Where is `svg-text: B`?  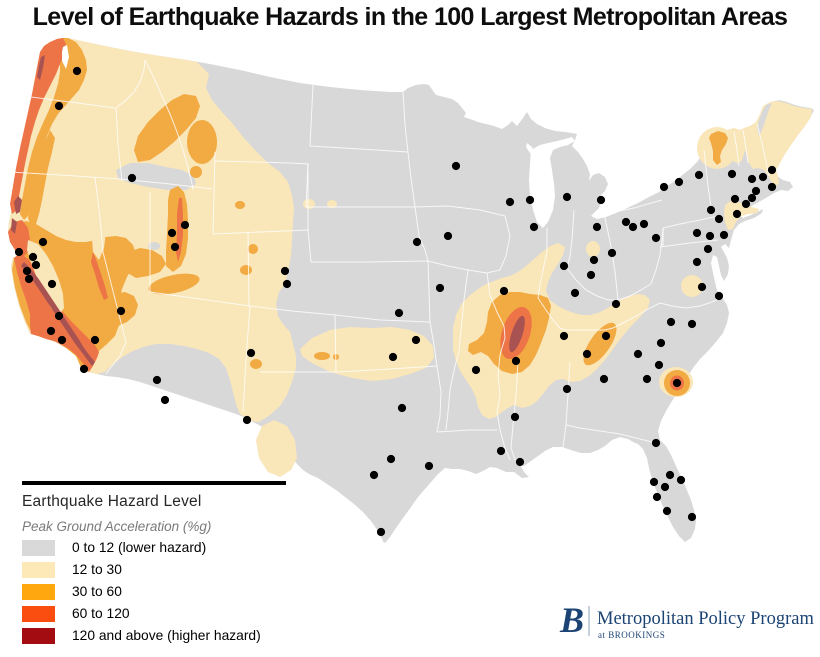 svg-text: B is located at coordinates (571, 620).